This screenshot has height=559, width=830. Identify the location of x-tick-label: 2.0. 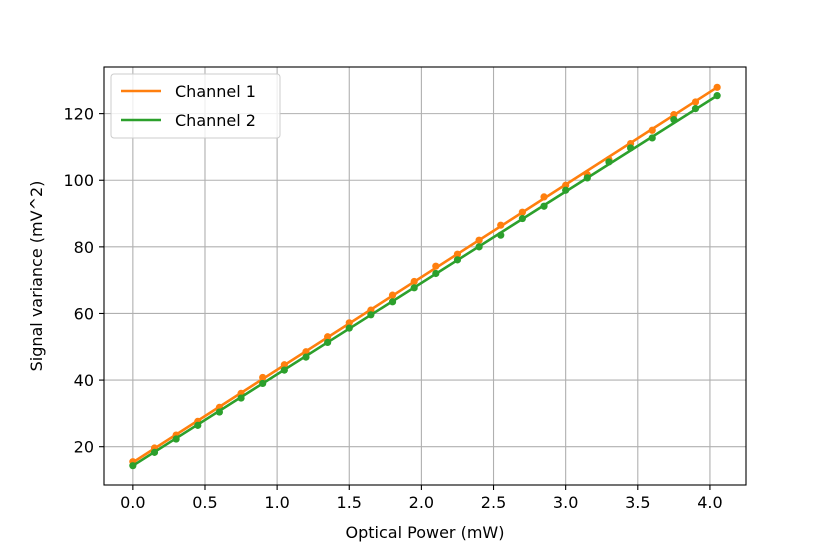
(421, 502).